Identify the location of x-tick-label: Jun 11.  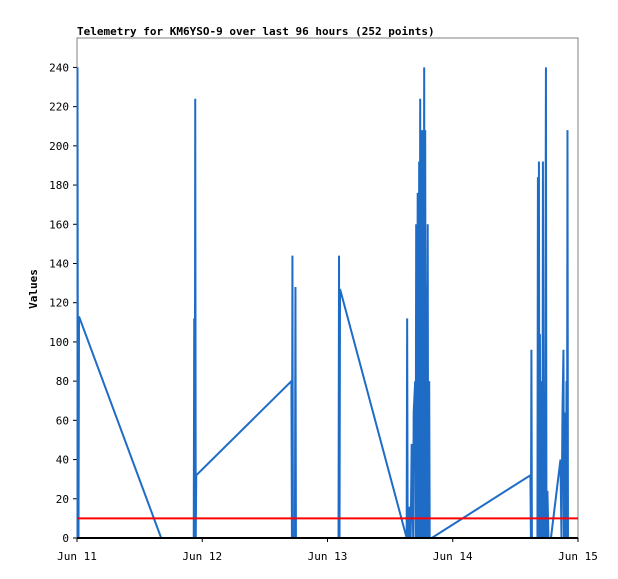
(77, 556).